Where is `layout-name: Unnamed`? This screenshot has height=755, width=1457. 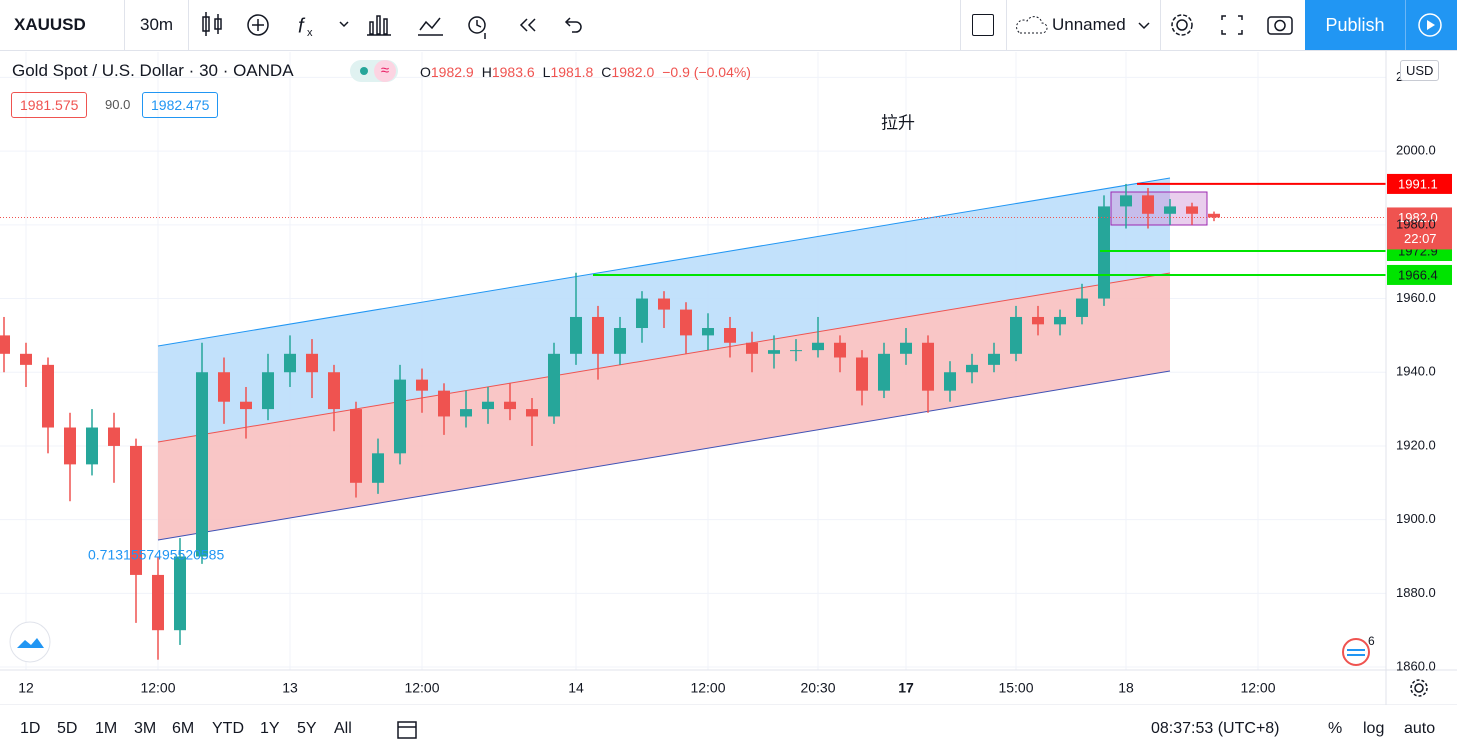
layout-name: Unnamed is located at coordinates (1089, 24).